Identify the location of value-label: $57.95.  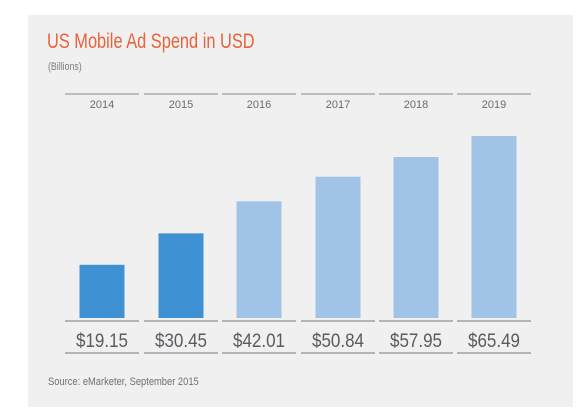
(416, 341).